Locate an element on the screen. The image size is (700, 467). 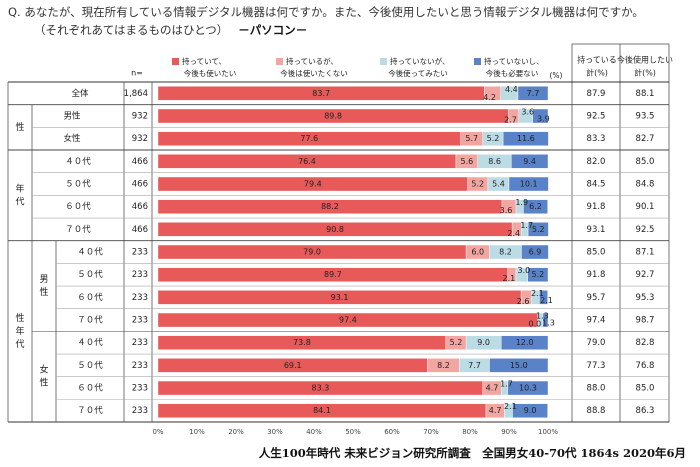
own-total-value: 85.0 is located at coordinates (596, 253).